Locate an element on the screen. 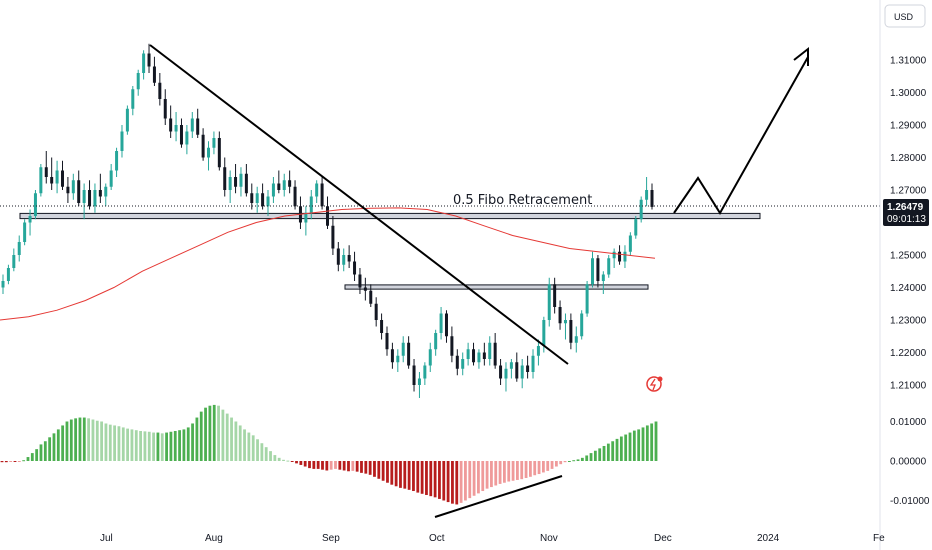 The image size is (932, 550). time-axis-label: Oct is located at coordinates (437, 538).